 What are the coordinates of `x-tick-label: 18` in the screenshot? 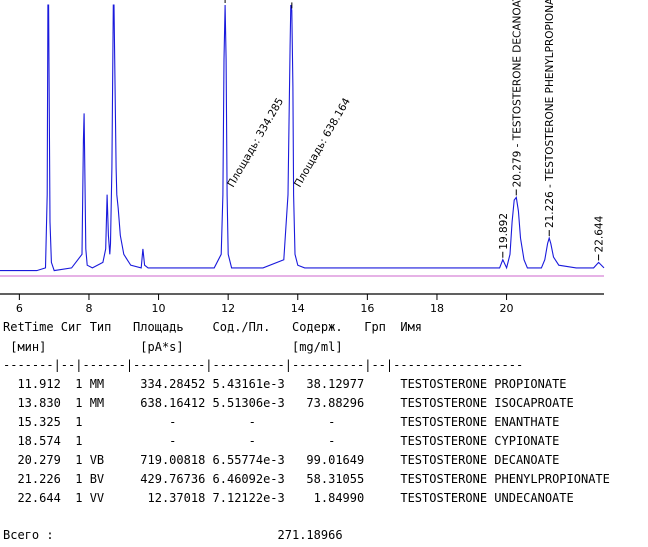 It's located at (437, 308).